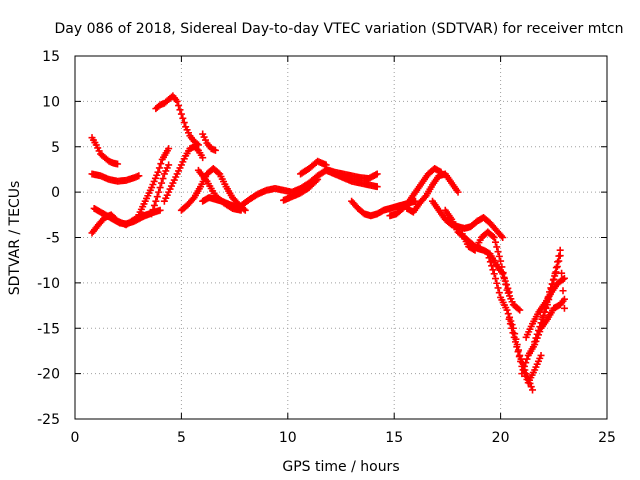  I want to click on x-axis-label: GPS time / hours, so click(340, 467).